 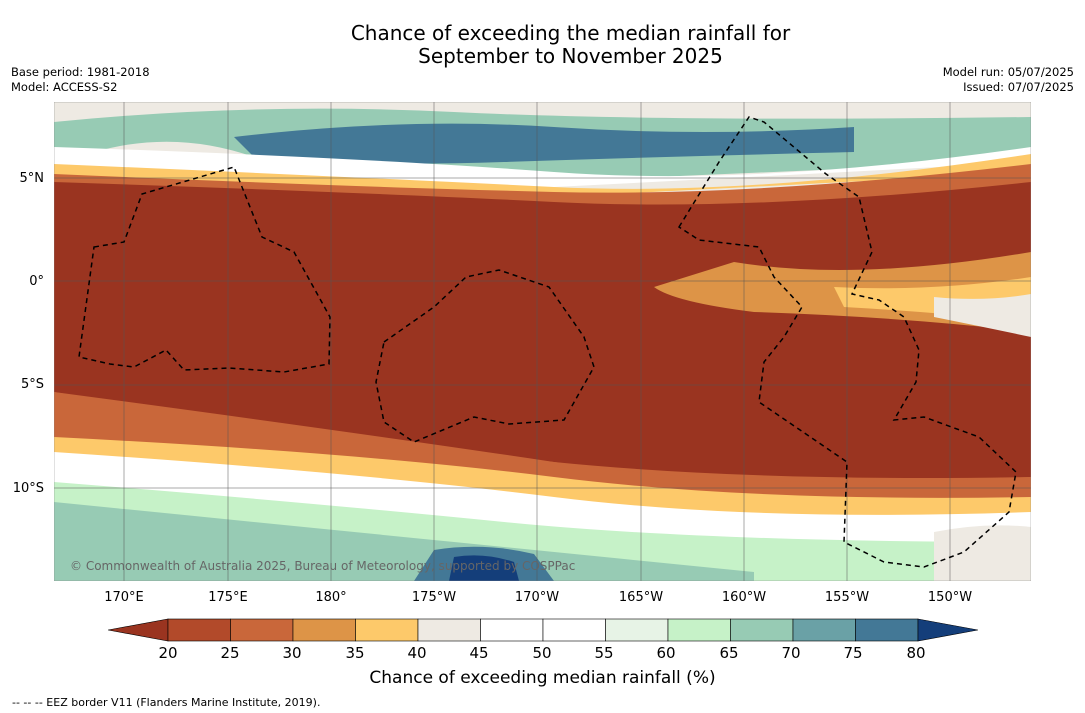 I want to click on colorbar, so click(x=543, y=630).